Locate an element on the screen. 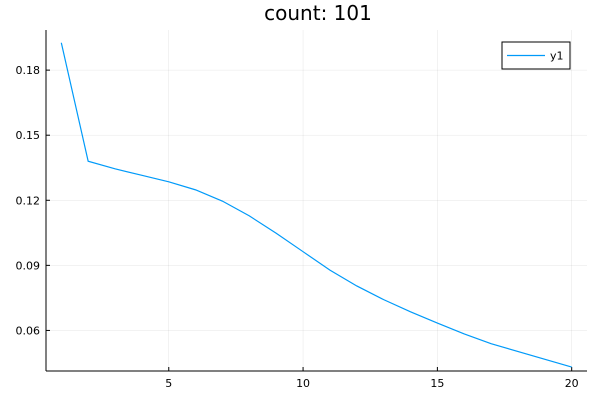 The height and width of the screenshot is (400, 600). legend: y1 is located at coordinates (536, 55).